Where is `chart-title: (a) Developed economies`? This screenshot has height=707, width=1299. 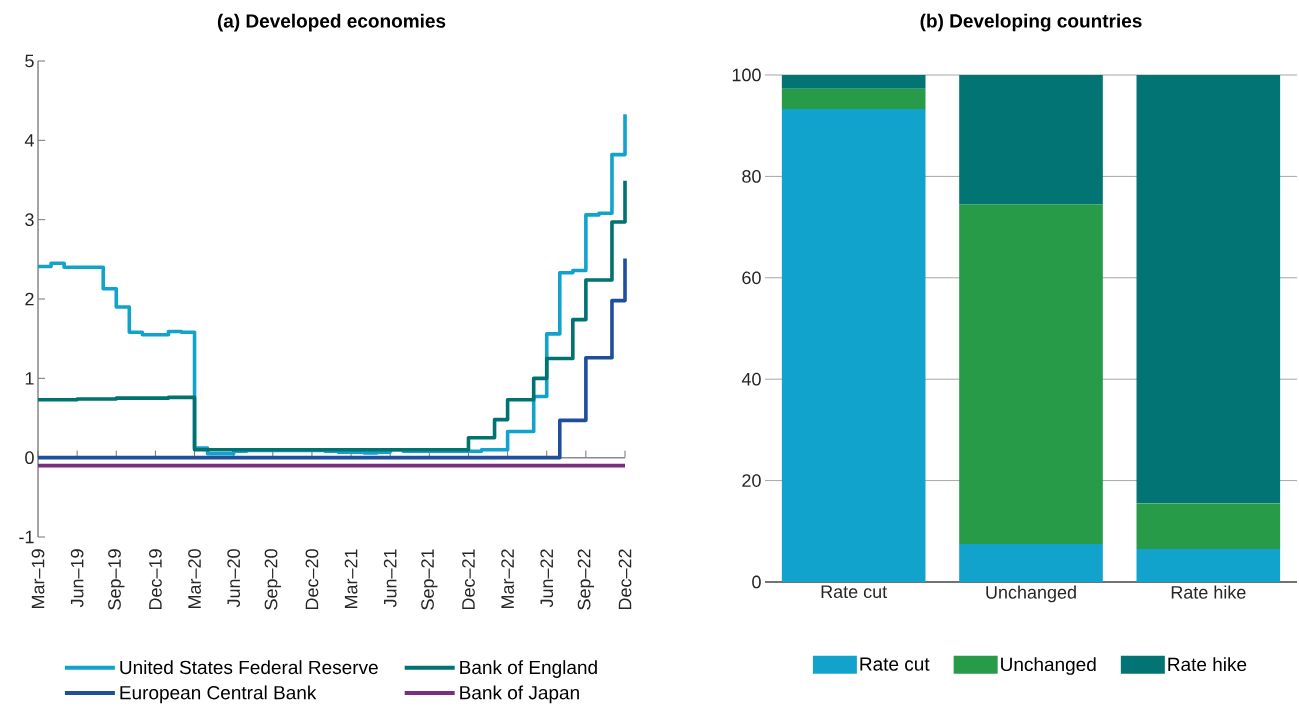
chart-title: (a) Developed economies is located at coordinates (331, 22).